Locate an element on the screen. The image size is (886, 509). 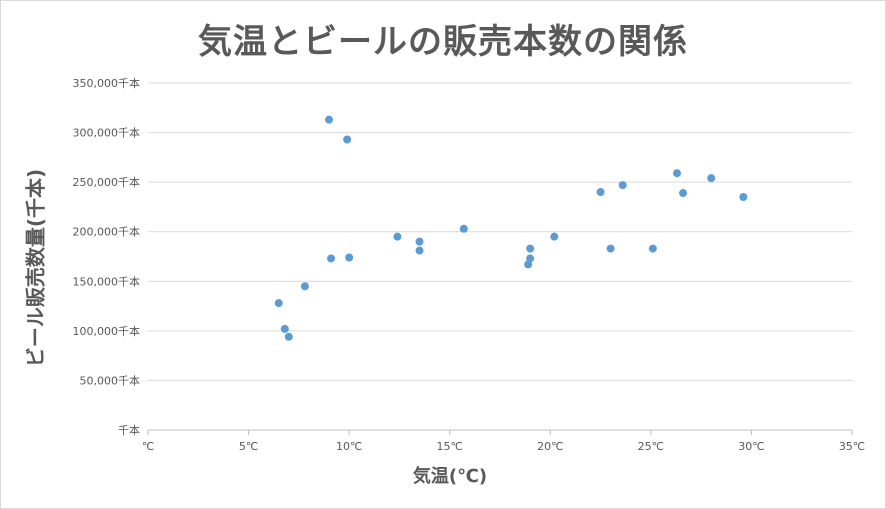
x-tick-labels: ℃ 5℃ 10℃ 15℃ 20℃ 25℃ 30℃ 35℃ is located at coordinates (503, 446).